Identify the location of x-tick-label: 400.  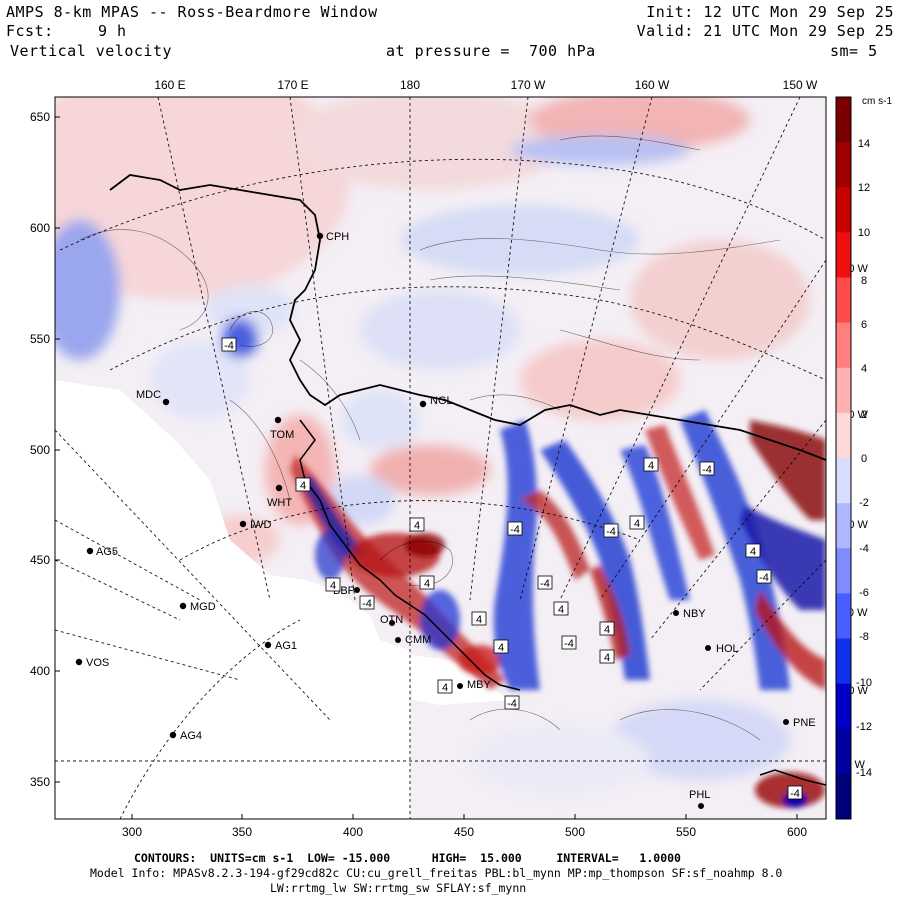
(353, 832).